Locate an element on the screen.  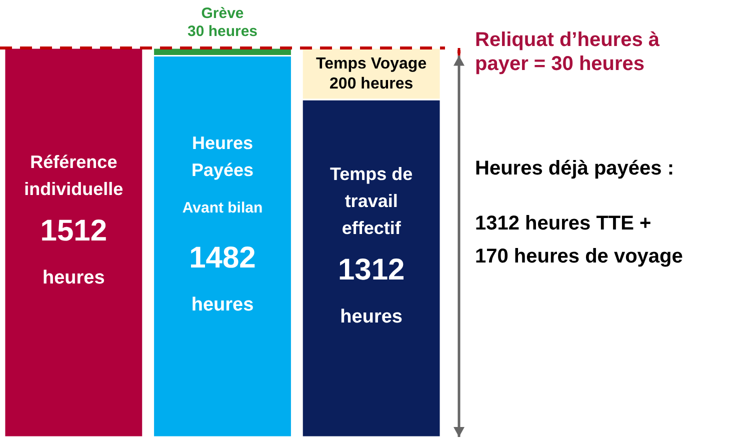
data-label: 1482 heures is located at coordinates (222, 278).